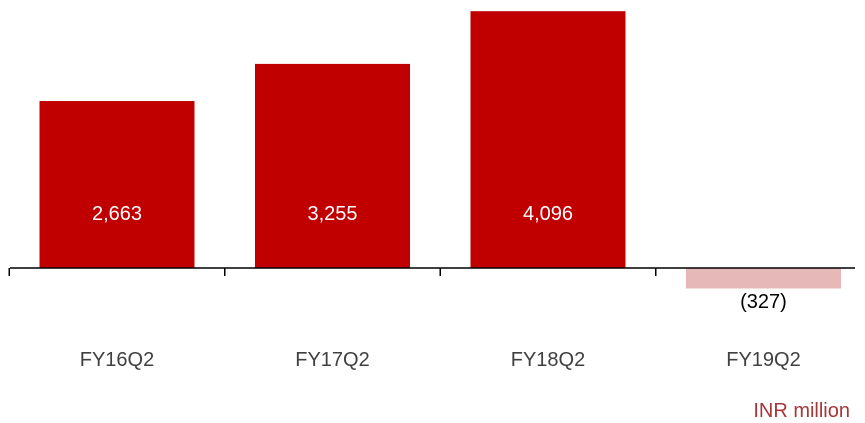 The image size is (865, 423). What do you see at coordinates (117, 360) in the screenshot?
I see `category-label-fy16q2: FY16Q2` at bounding box center [117, 360].